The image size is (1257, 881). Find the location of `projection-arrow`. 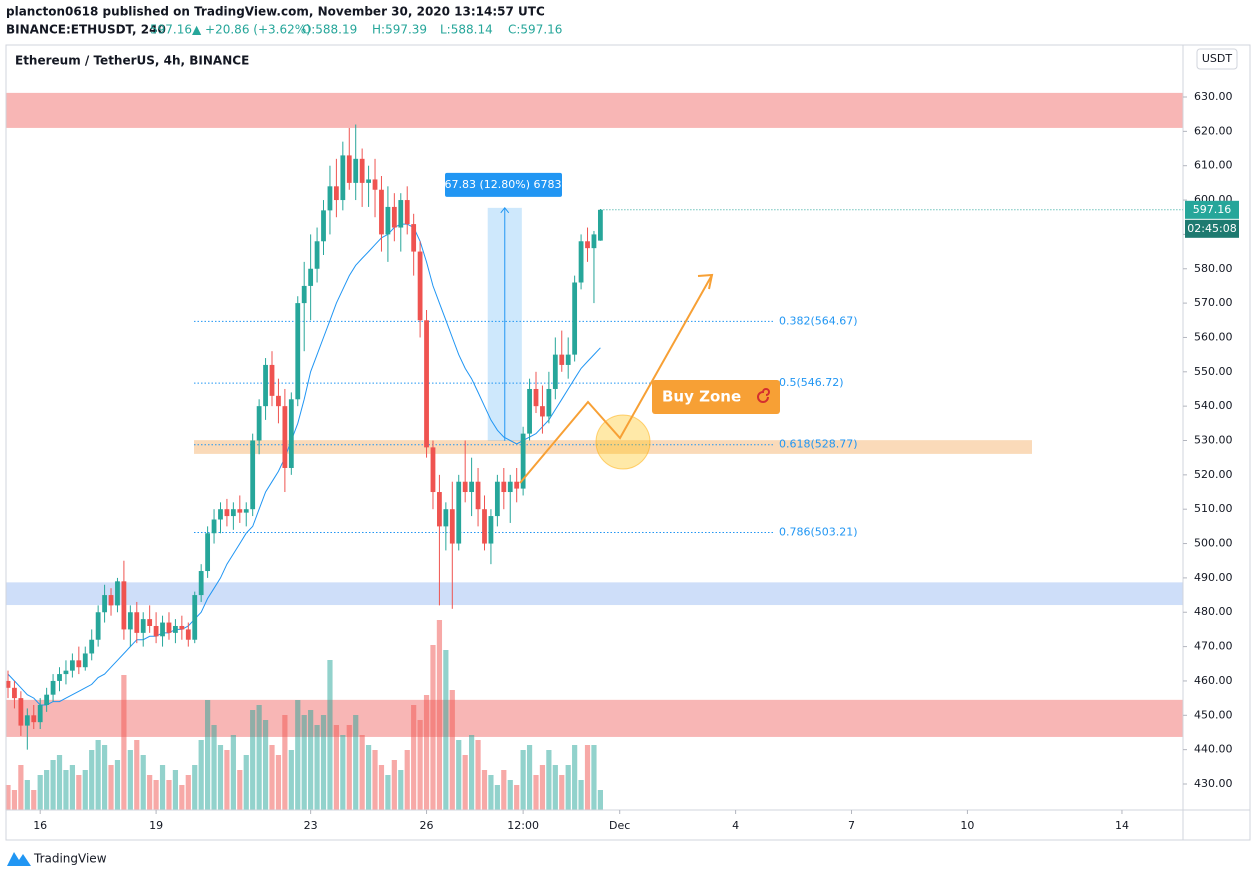

projection-arrow is located at coordinates (616, 379).